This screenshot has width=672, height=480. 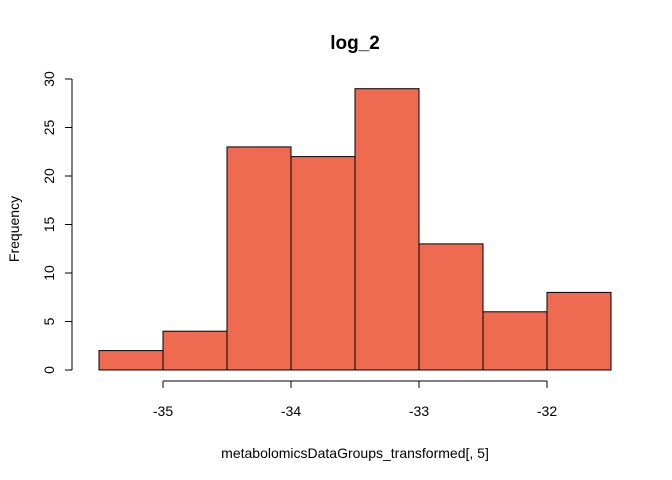 What do you see at coordinates (14, 229) in the screenshot?
I see `y-axis-label: Frequency` at bounding box center [14, 229].